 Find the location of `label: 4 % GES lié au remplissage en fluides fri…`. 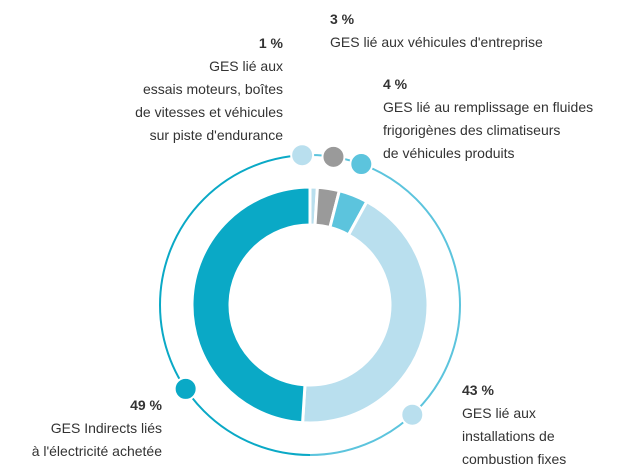

label: 4 % GES lié au remplissage en fluides fri… is located at coordinates (488, 119).